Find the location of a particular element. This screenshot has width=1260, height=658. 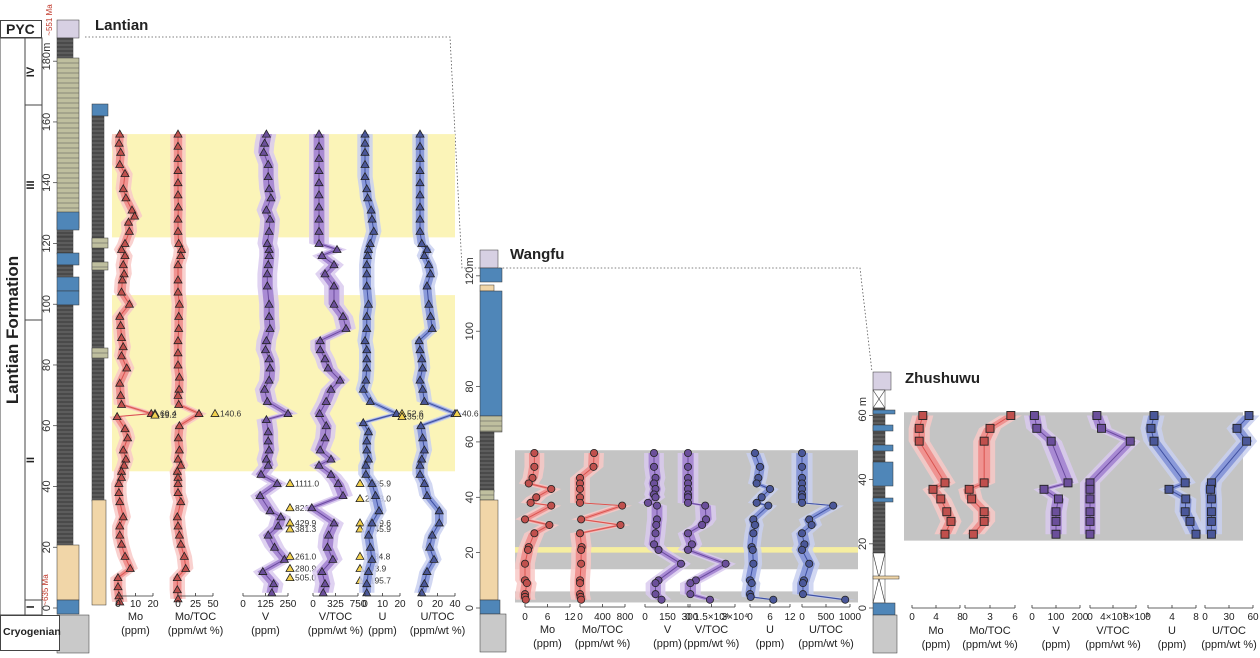

zhushuwu-u-x-tick-label: 4 is located at coordinates (1172, 617).